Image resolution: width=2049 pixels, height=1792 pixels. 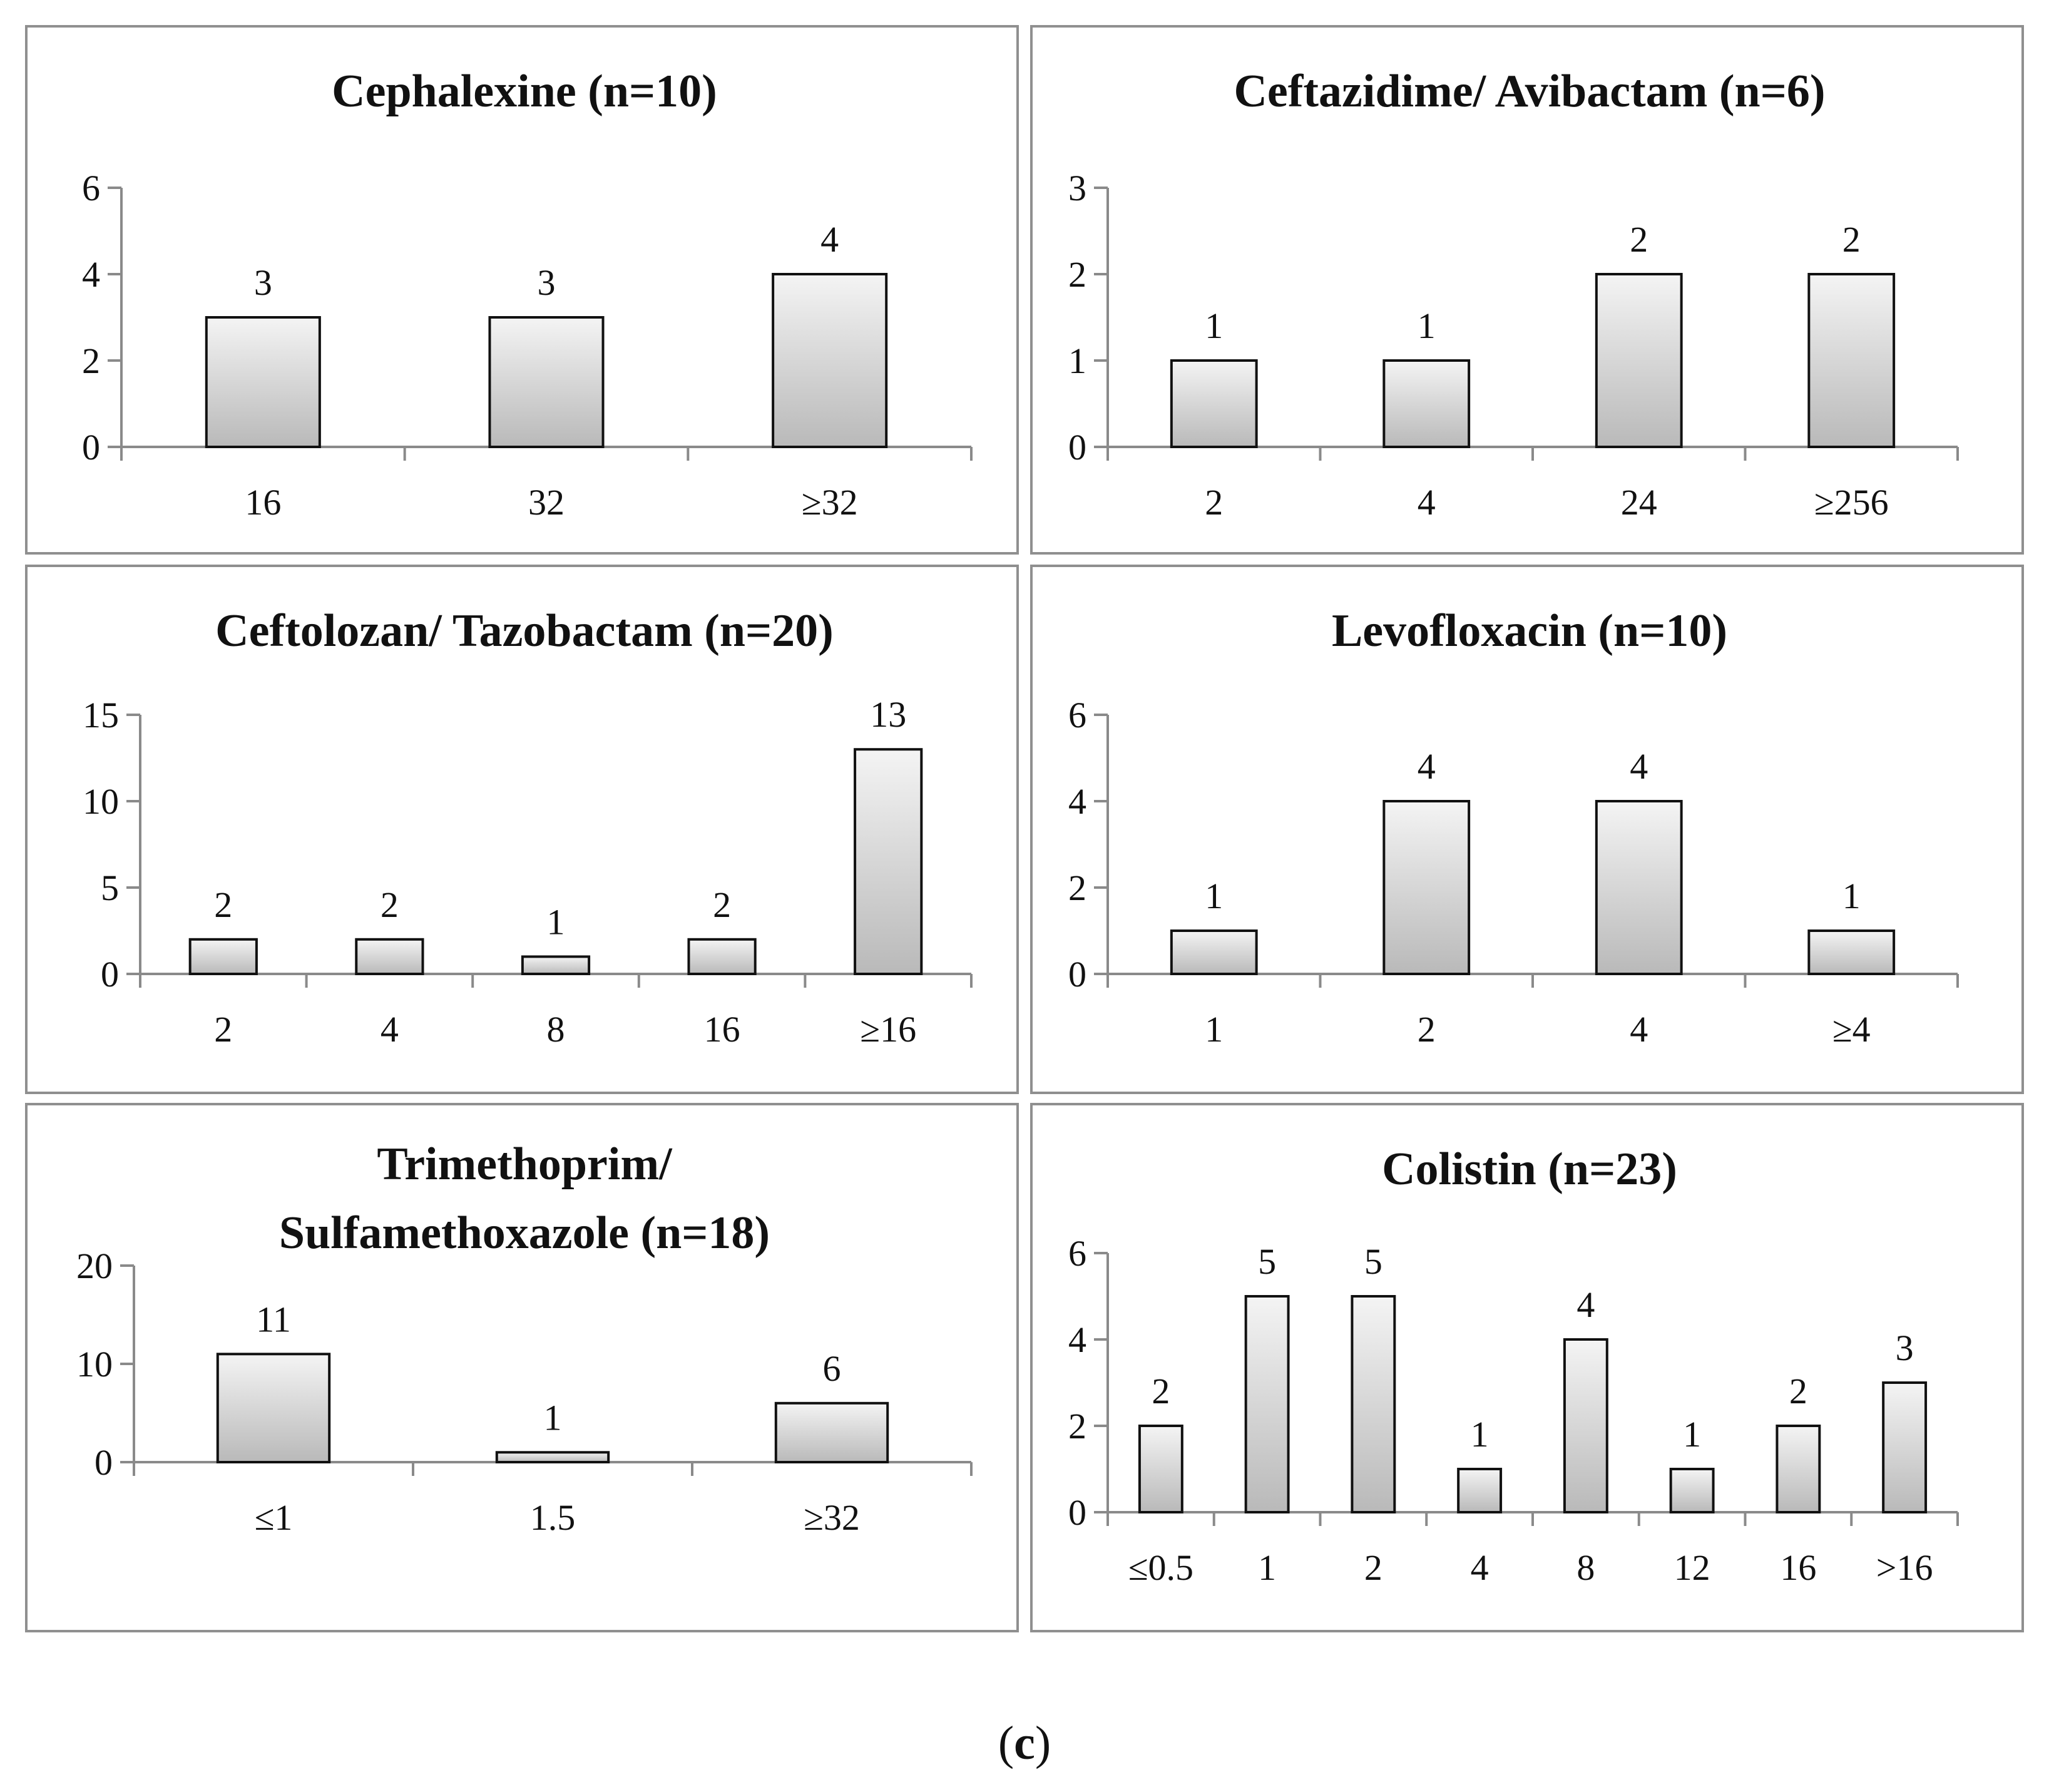 I want to click on y-tick-label: 20, so click(x=94, y=1266).